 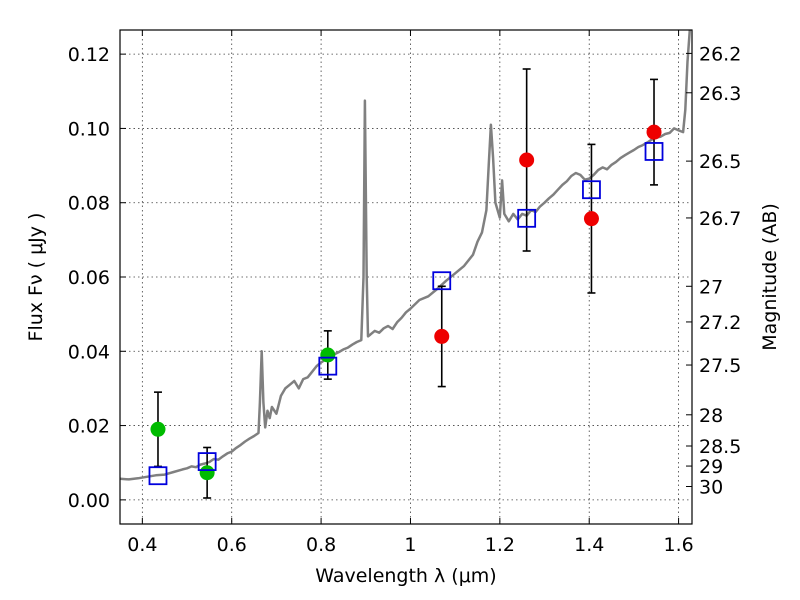 I want to click on y2-tick-label: 27.5, so click(x=720, y=366).